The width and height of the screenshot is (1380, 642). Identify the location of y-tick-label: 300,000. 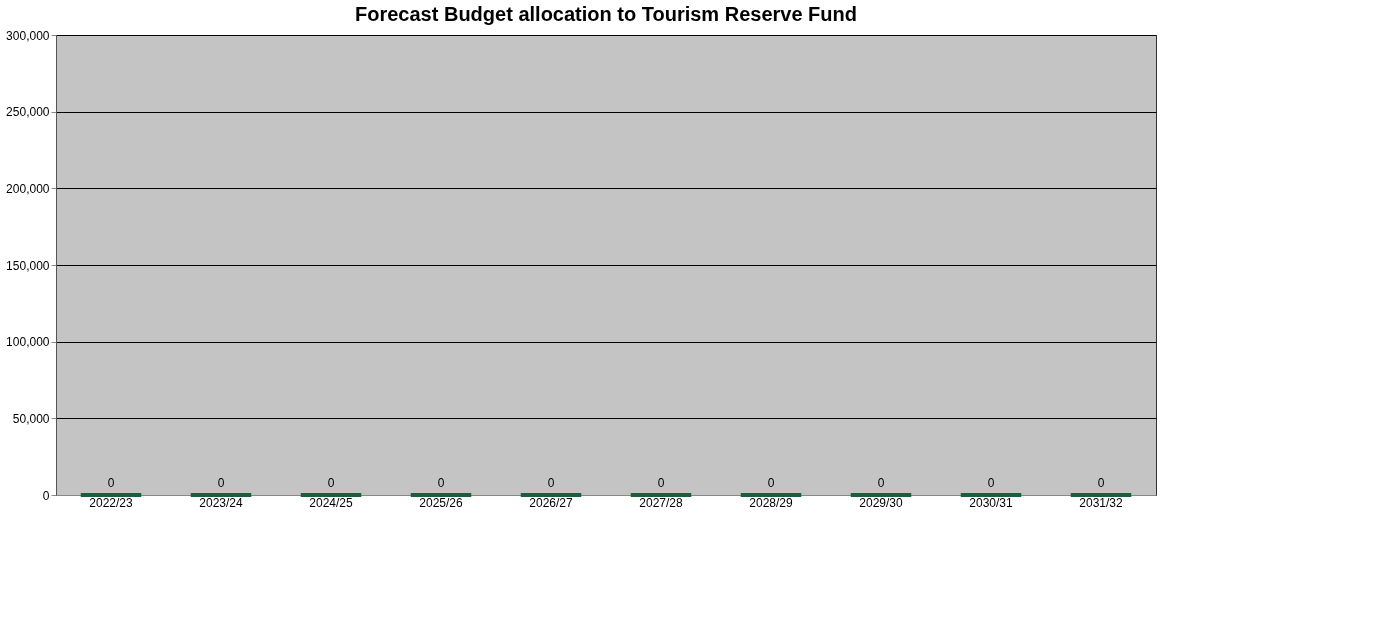
(28, 35).